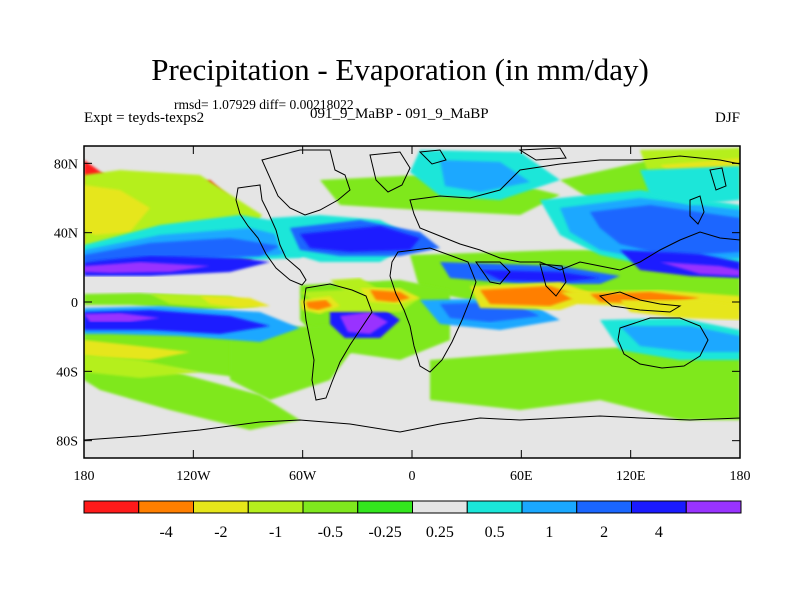 The width and height of the screenshot is (800, 600). What do you see at coordinates (182, 250) in the screenshot?
I see `field-region-north-pacific-blue` at bounding box center [182, 250].